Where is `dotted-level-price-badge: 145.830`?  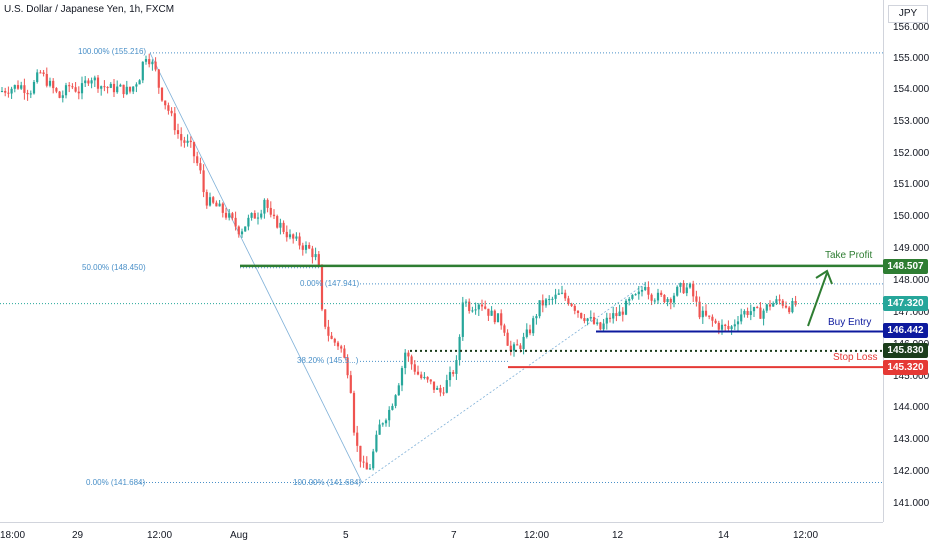 dotted-level-price-badge: 145.830 is located at coordinates (905, 350).